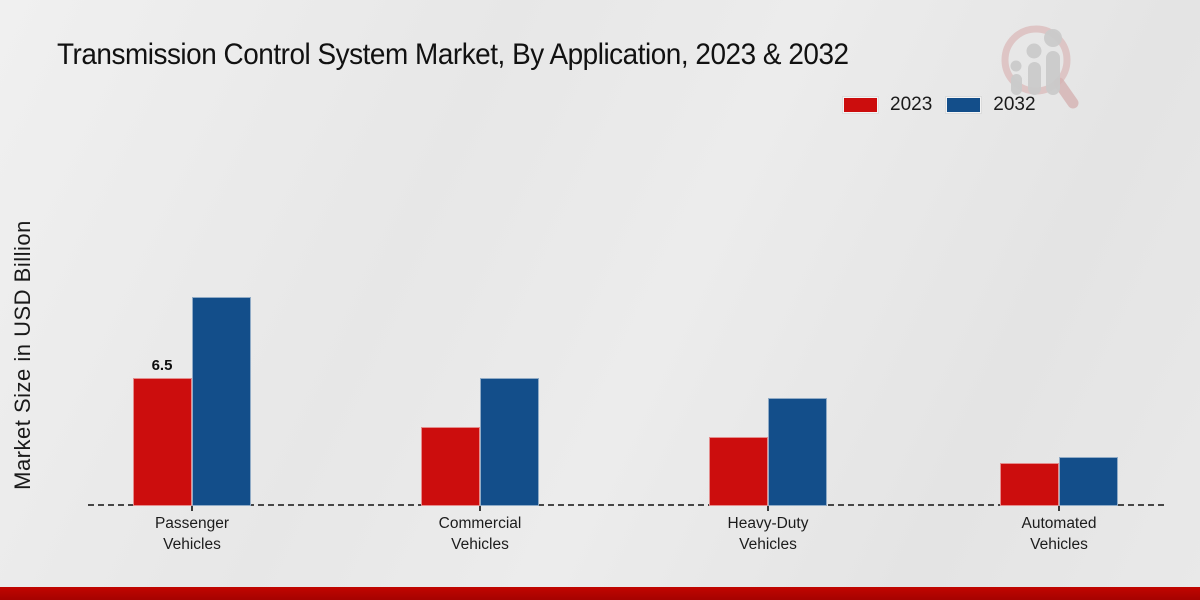 The width and height of the screenshot is (1200, 600). I want to click on category-label-commercial-vehicles: Commercial Vehicles, so click(480, 534).